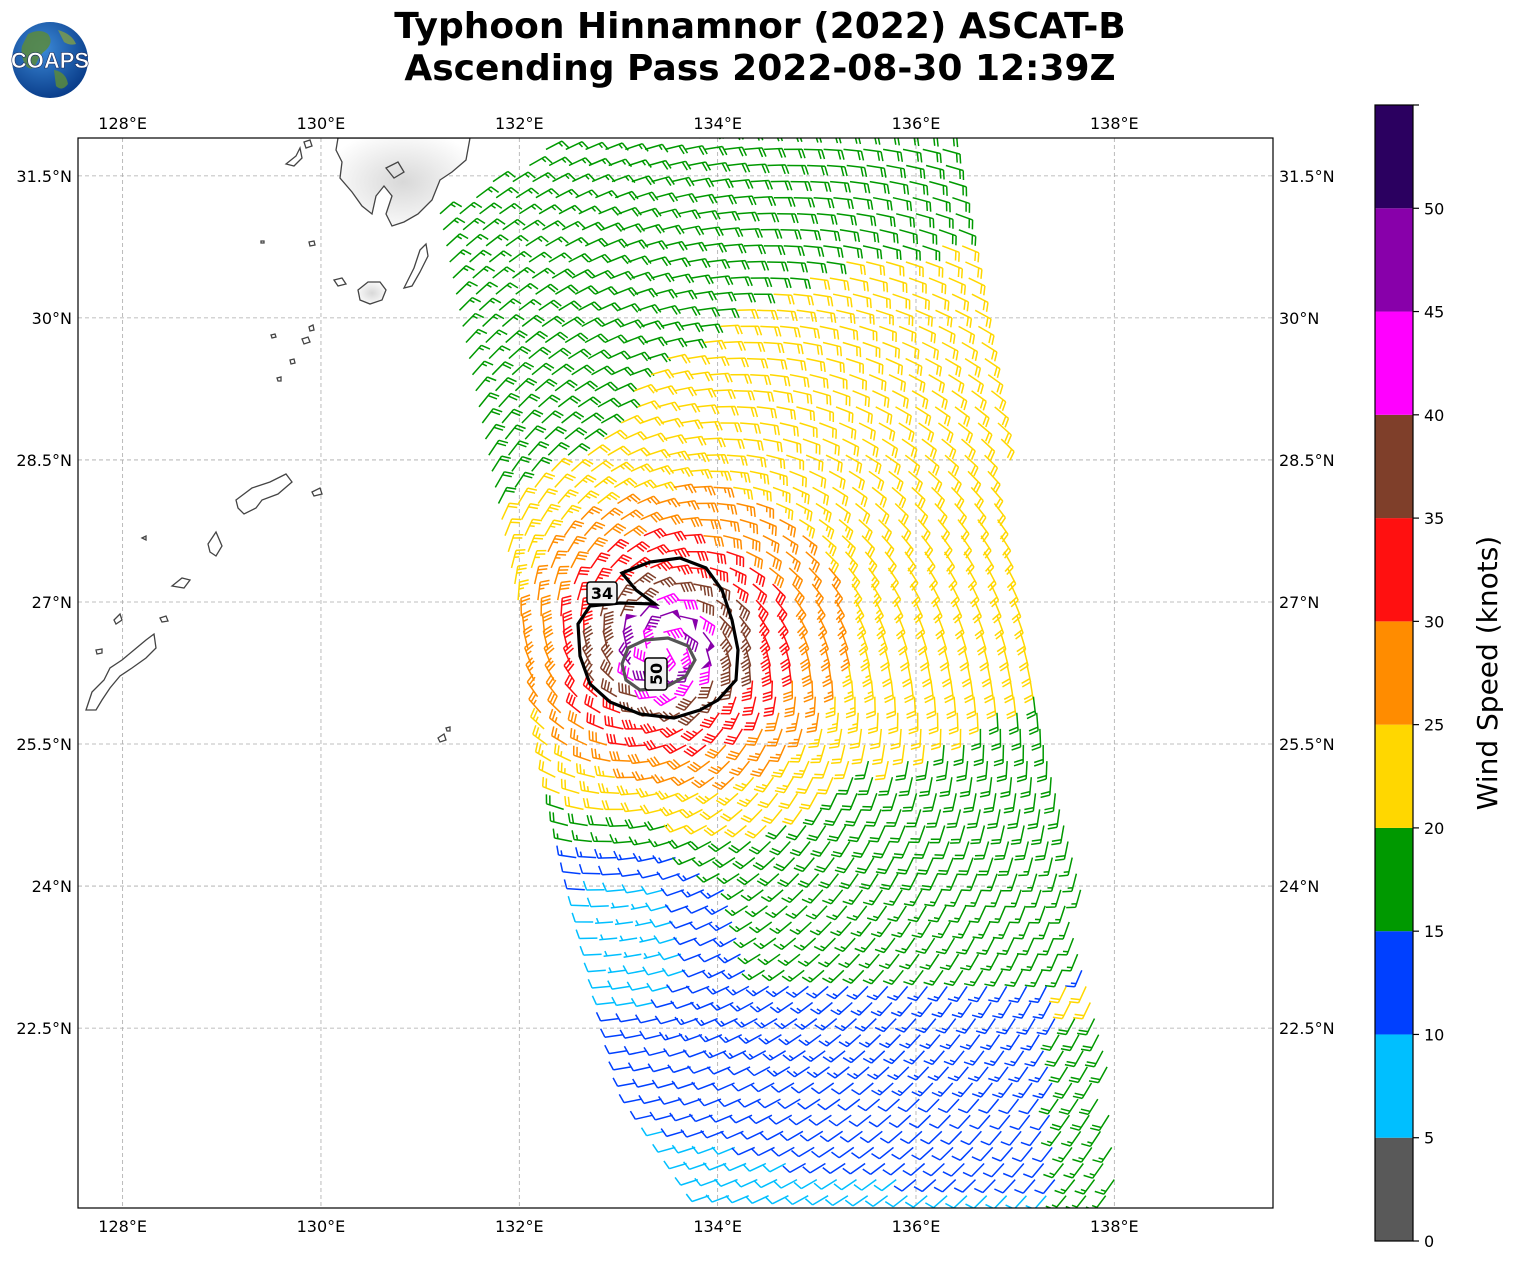 The image size is (1513, 1264). I want to click on lon-tick-label-top: 134°E, so click(717, 123).